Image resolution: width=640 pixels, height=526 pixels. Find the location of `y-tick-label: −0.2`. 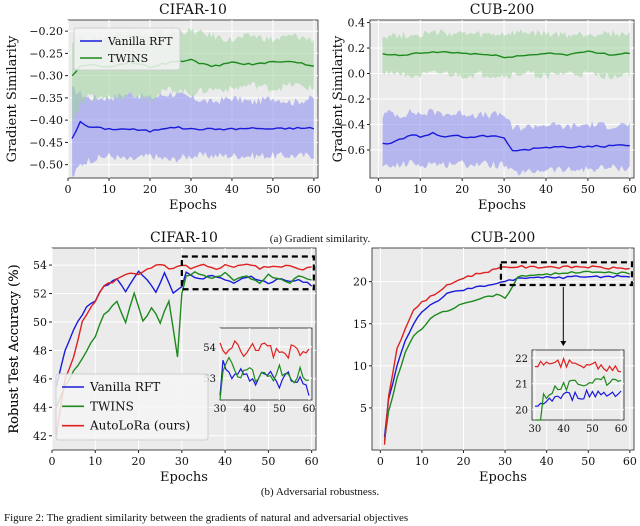

y-tick-label: −0.2 is located at coordinates (351, 99).